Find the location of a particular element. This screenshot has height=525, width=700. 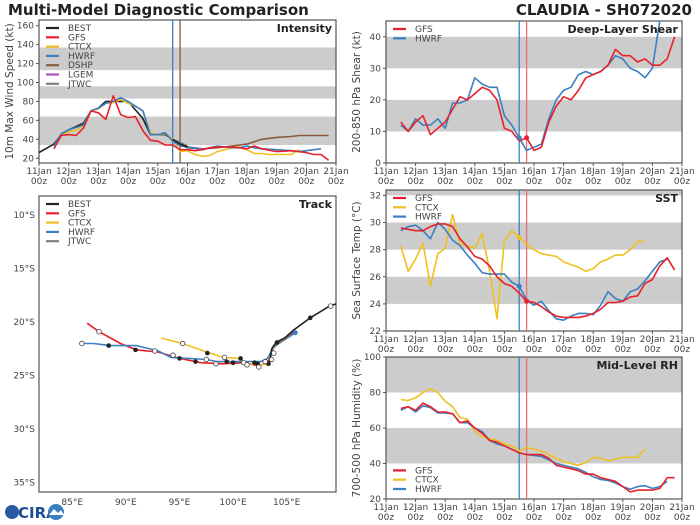

legend-entry: CTCX is located at coordinates (416, 481).